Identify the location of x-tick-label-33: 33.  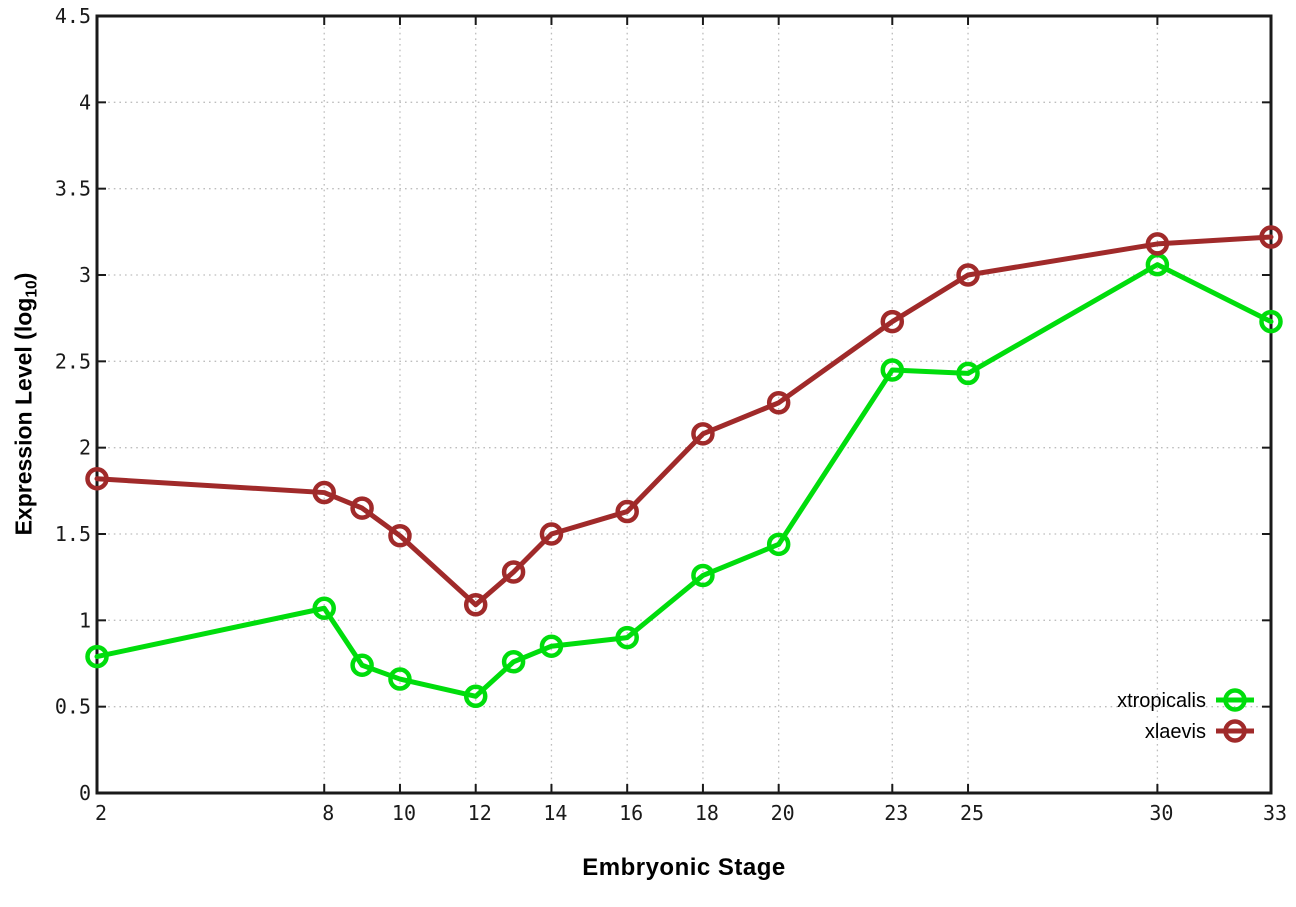
(1275, 813).